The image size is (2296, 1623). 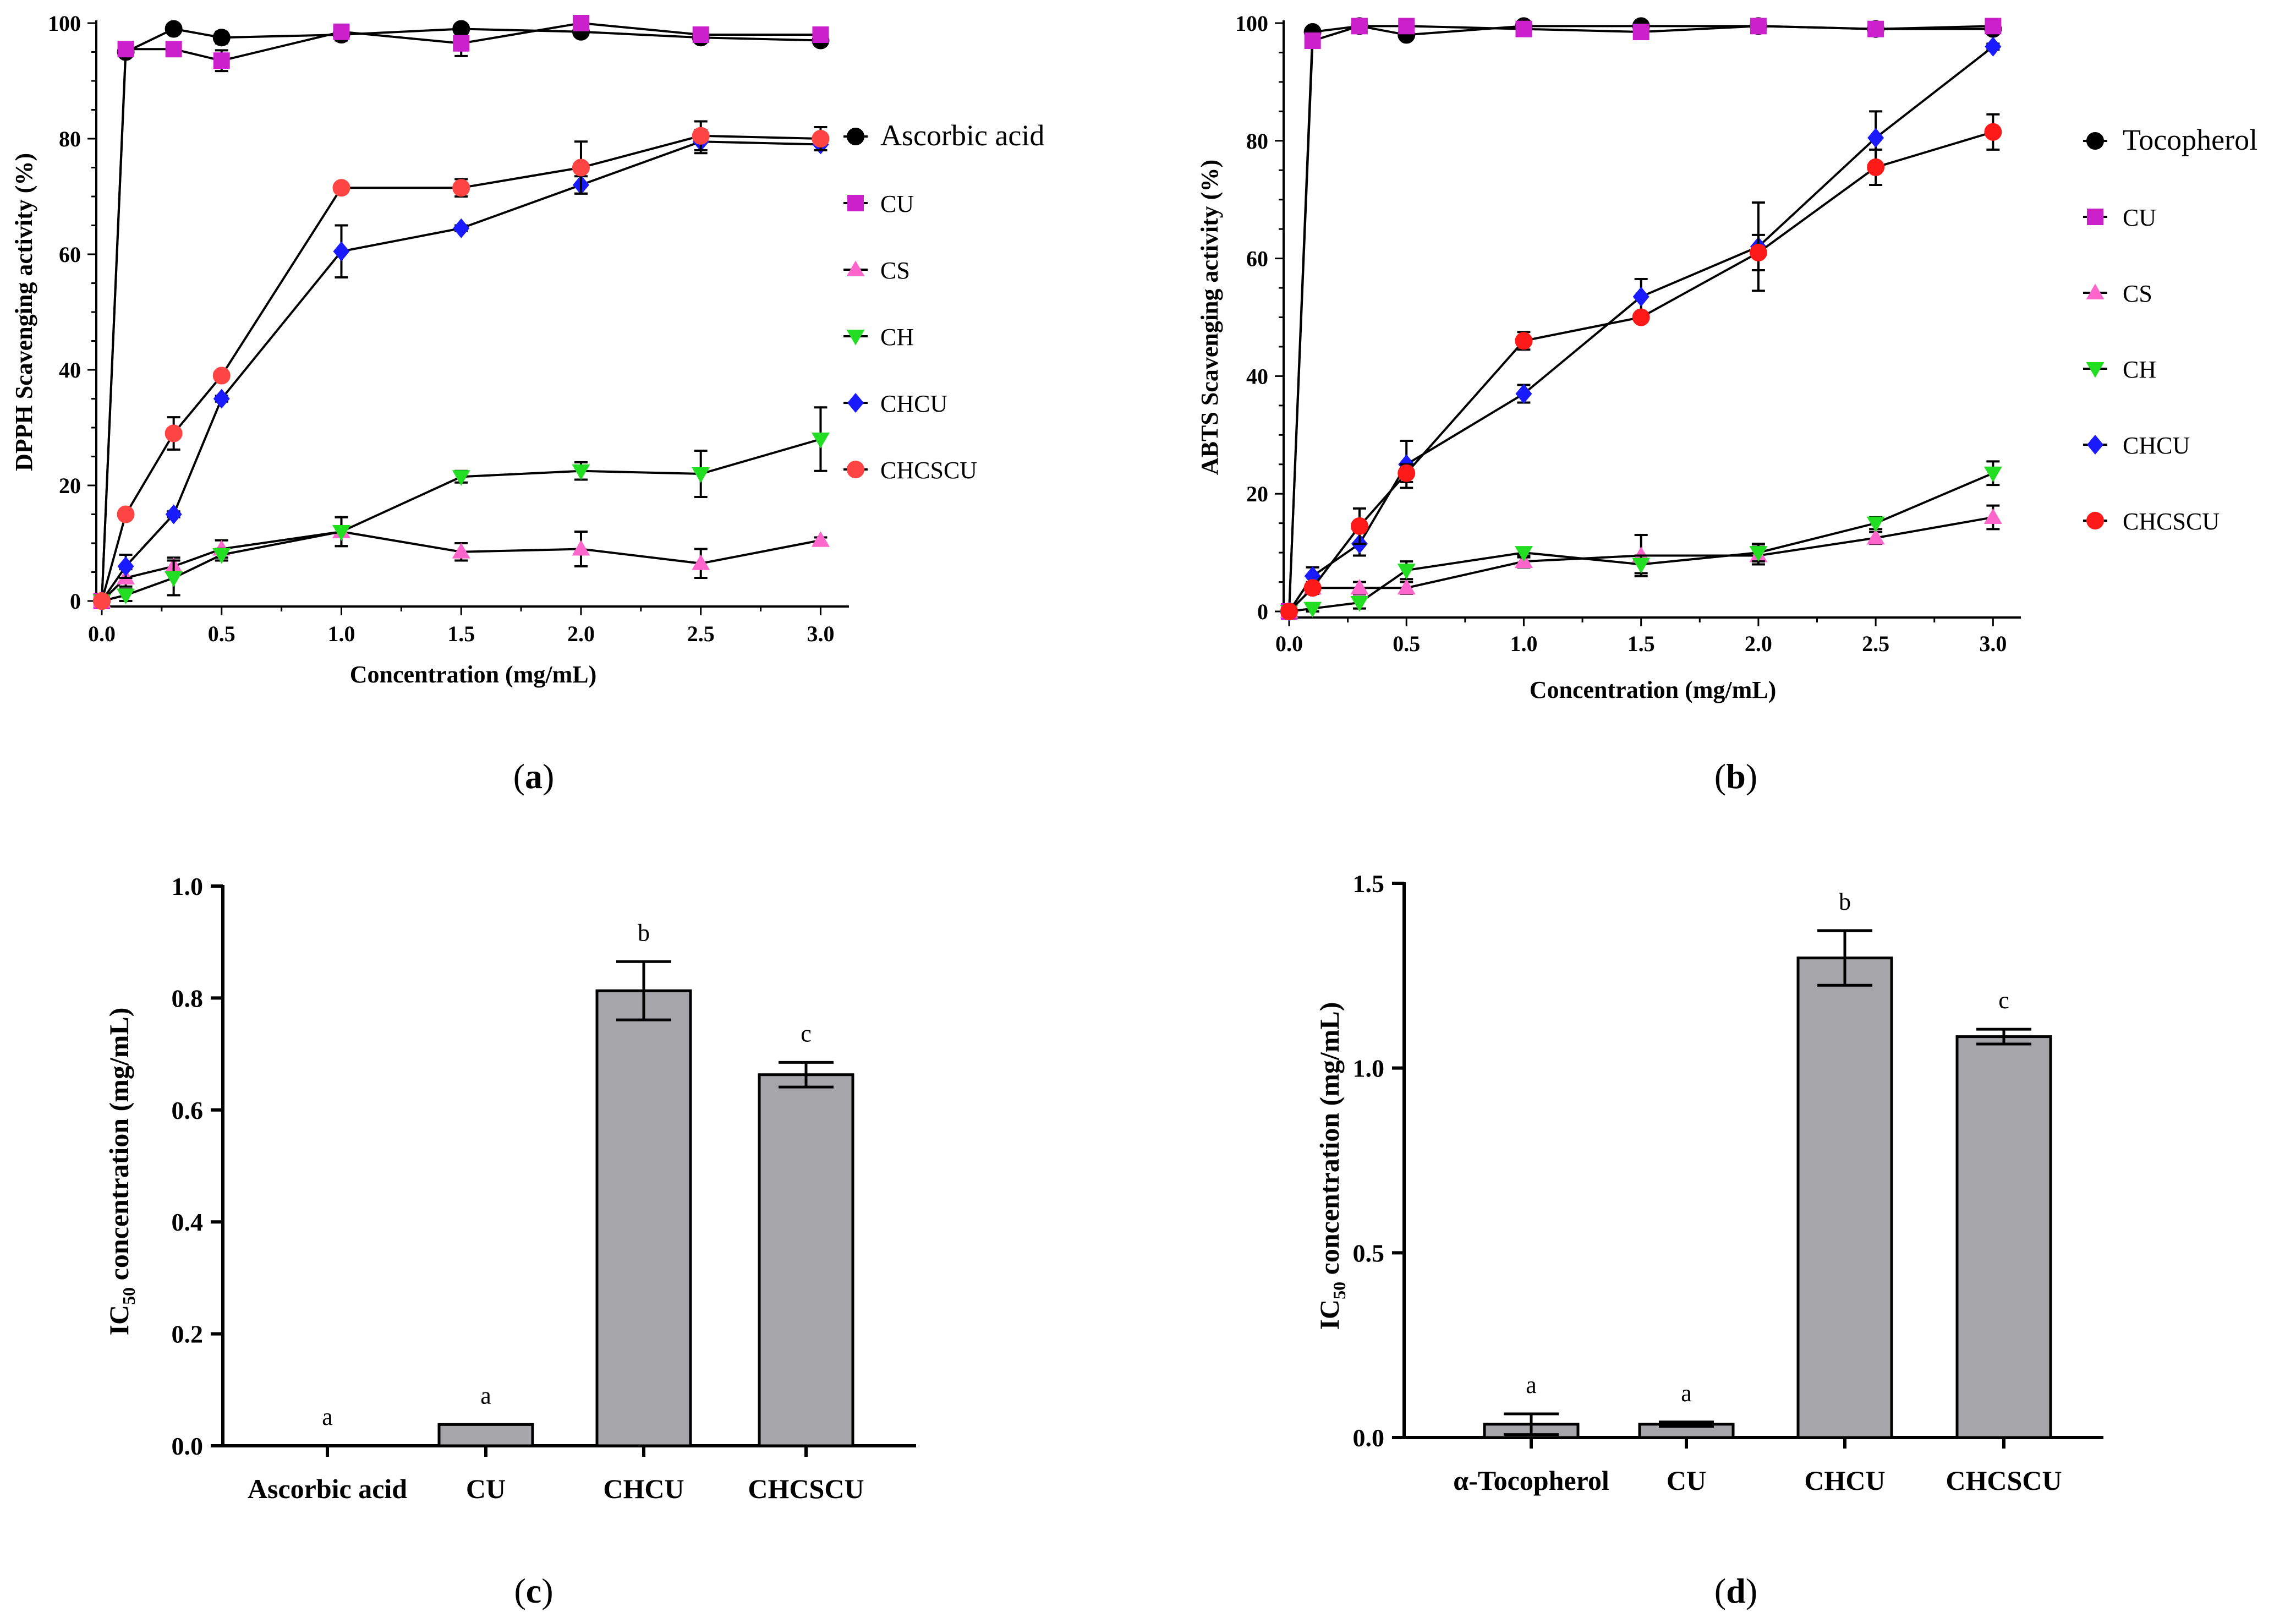 What do you see at coordinates (1641, 540) in the screenshot?
I see `series-ch` at bounding box center [1641, 540].